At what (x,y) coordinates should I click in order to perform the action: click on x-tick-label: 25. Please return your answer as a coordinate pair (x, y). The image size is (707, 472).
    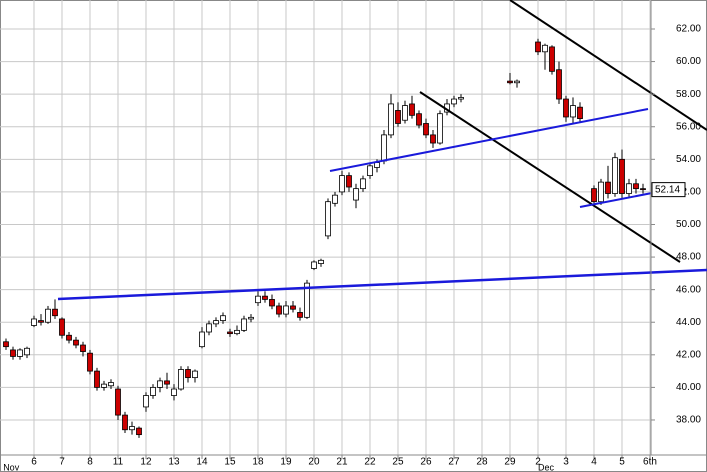
    Looking at the image, I should click on (398, 462).